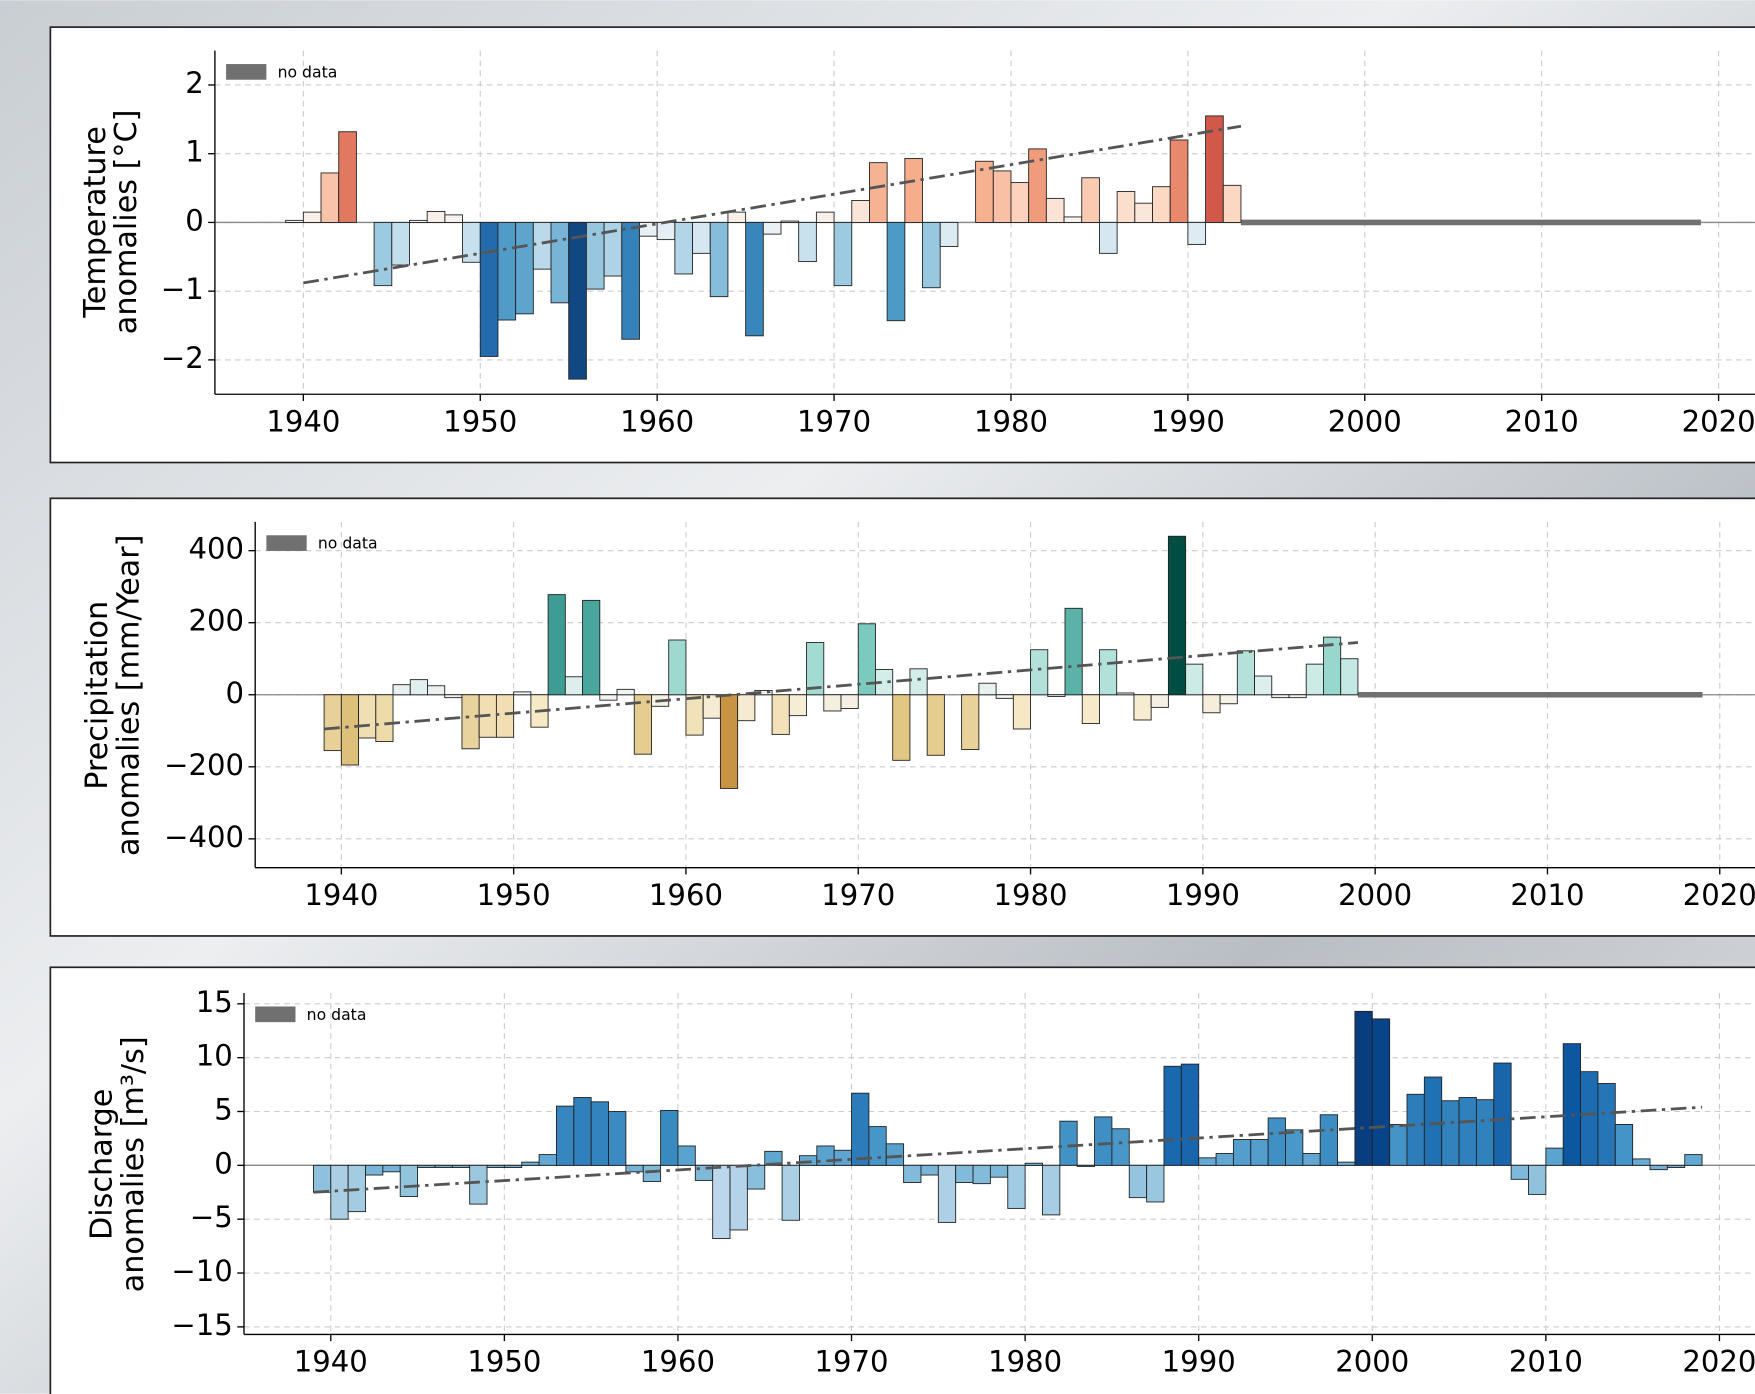 This screenshot has height=1394, width=1755. Describe the element at coordinates (133, 1164) in the screenshot. I see `y-axis-label: anomalies [m³/s]` at that location.